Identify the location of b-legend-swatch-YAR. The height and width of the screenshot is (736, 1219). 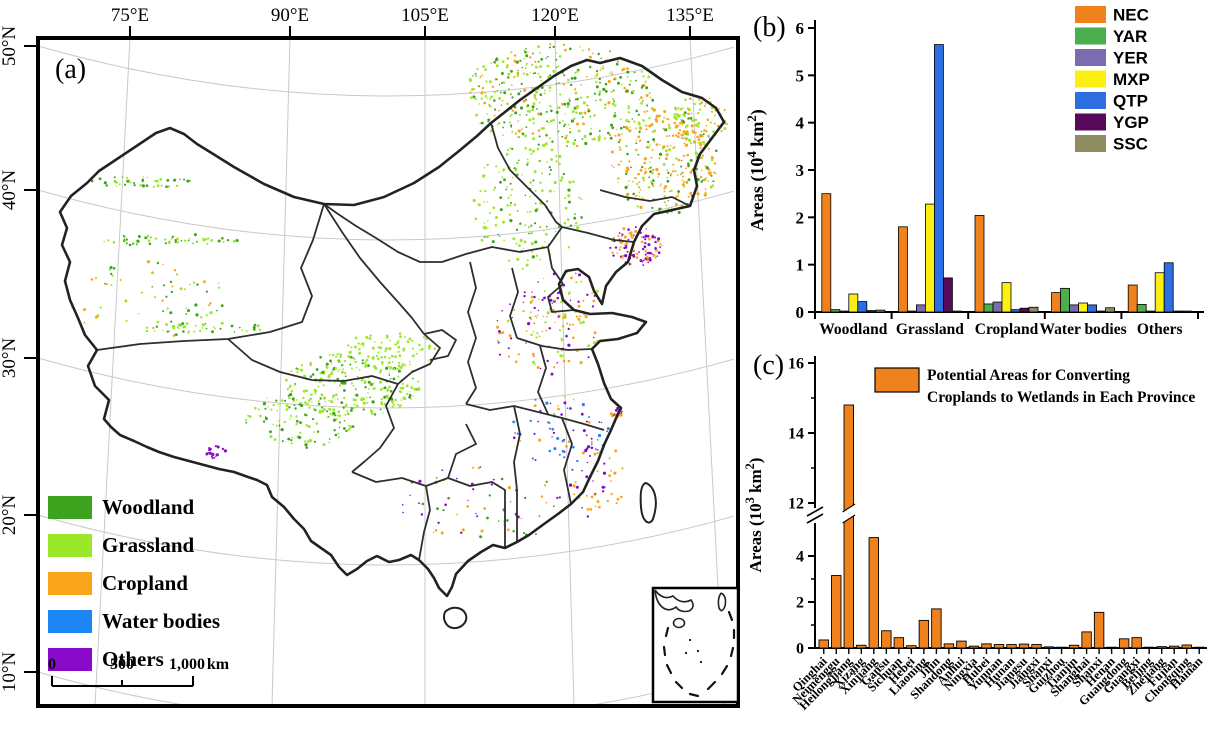
(1090, 36).